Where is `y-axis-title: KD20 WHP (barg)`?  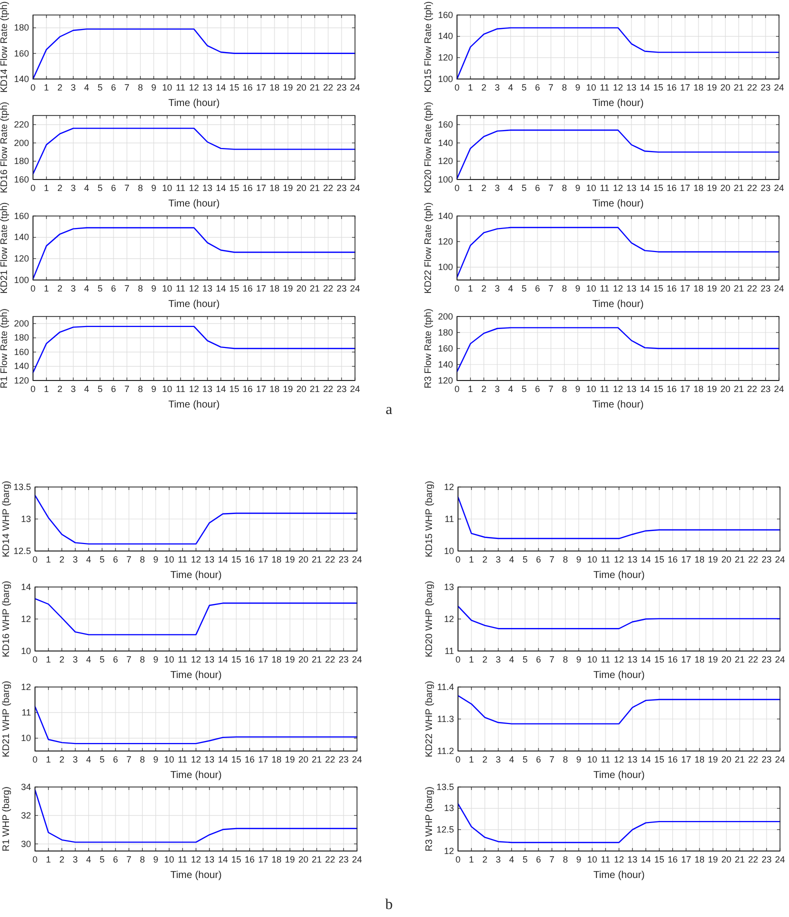
y-axis-title: KD20 WHP (barg) is located at coordinates (429, 619).